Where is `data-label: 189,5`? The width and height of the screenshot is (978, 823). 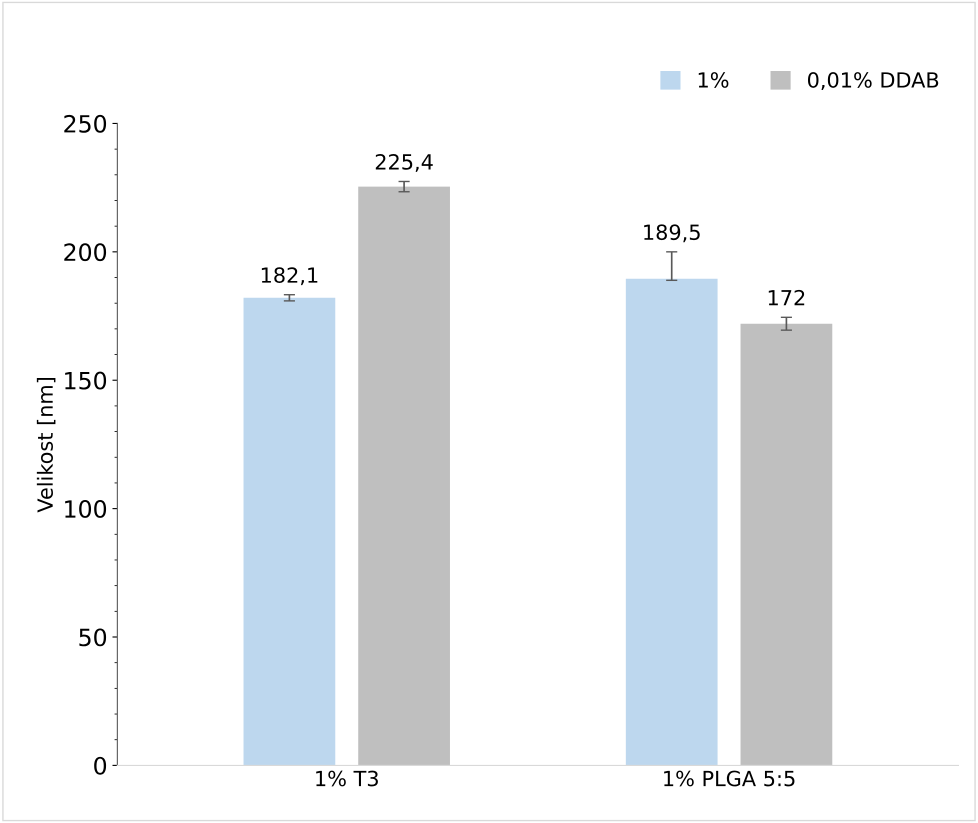
data-label: 189,5 is located at coordinates (672, 233).